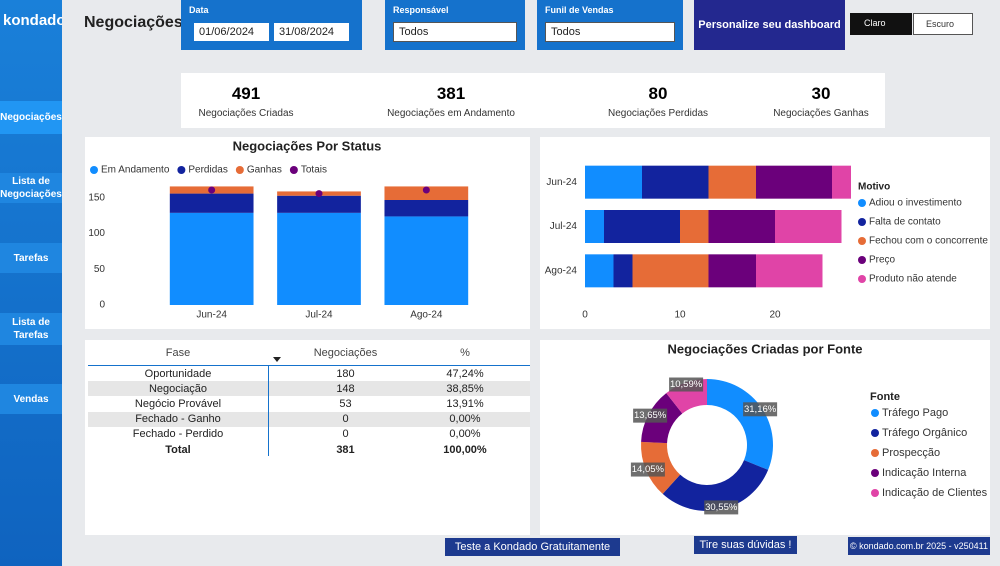 The image size is (1000, 566). Describe the element at coordinates (881, 24) in the screenshot. I see `theme-toggle: Claro` at that location.